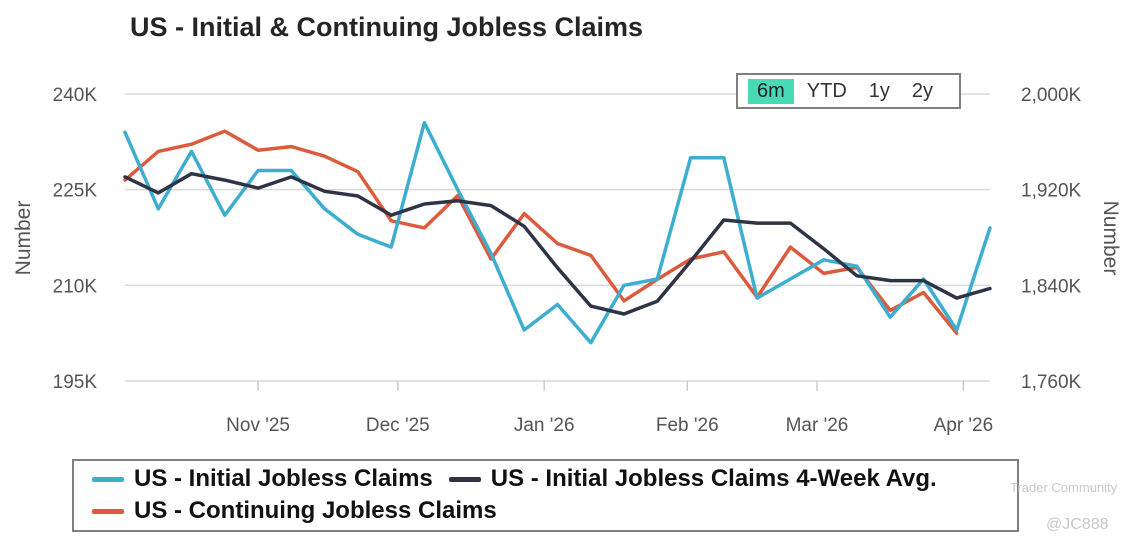 The width and height of the screenshot is (1140, 551). What do you see at coordinates (771, 91) in the screenshot?
I see `range-6m-button: 6m` at bounding box center [771, 91].